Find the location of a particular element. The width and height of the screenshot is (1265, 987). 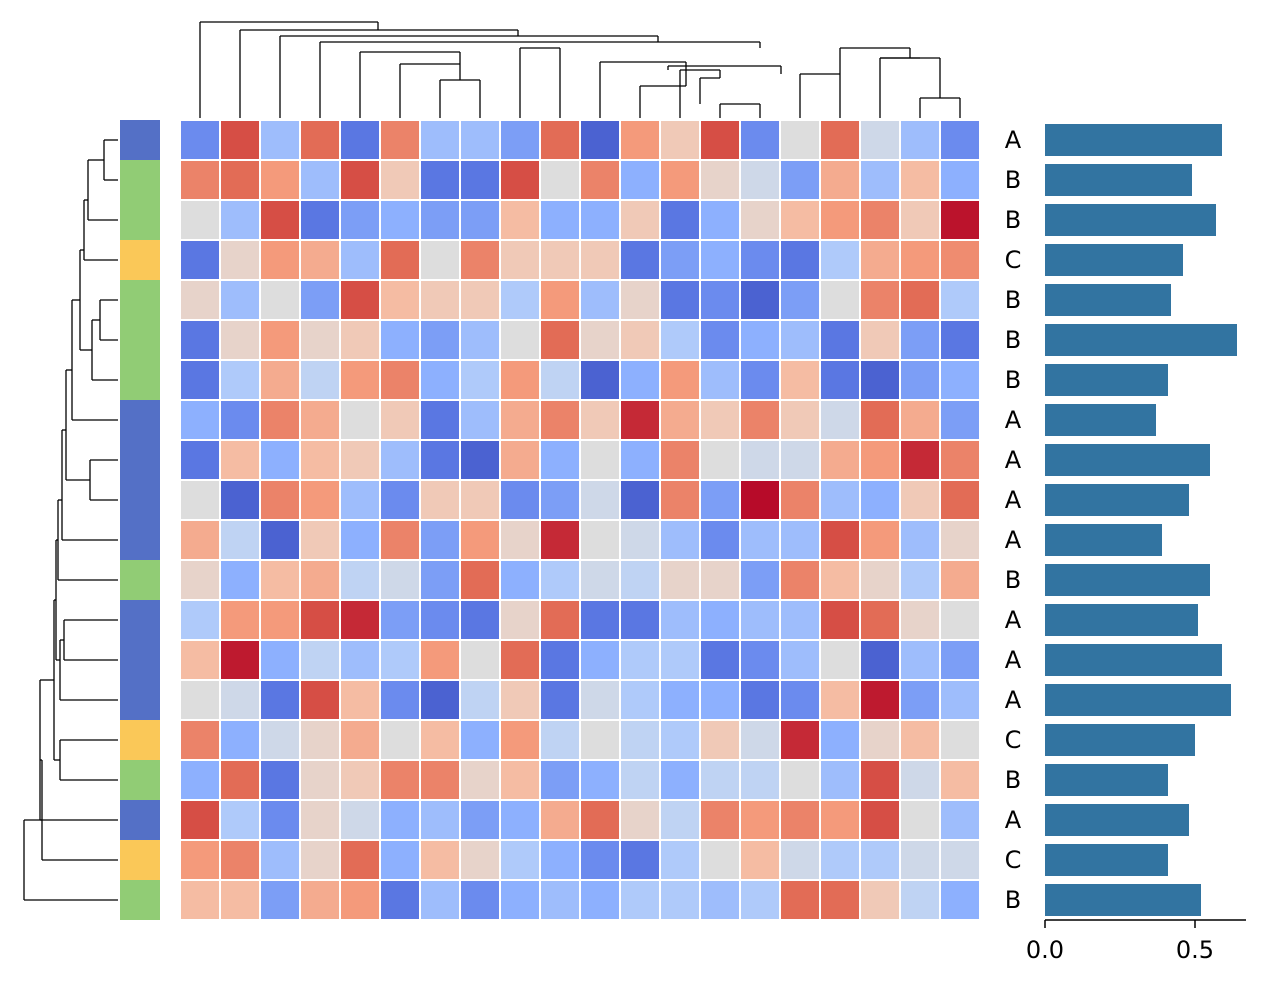

row-label: C is located at coordinates (1013, 860).